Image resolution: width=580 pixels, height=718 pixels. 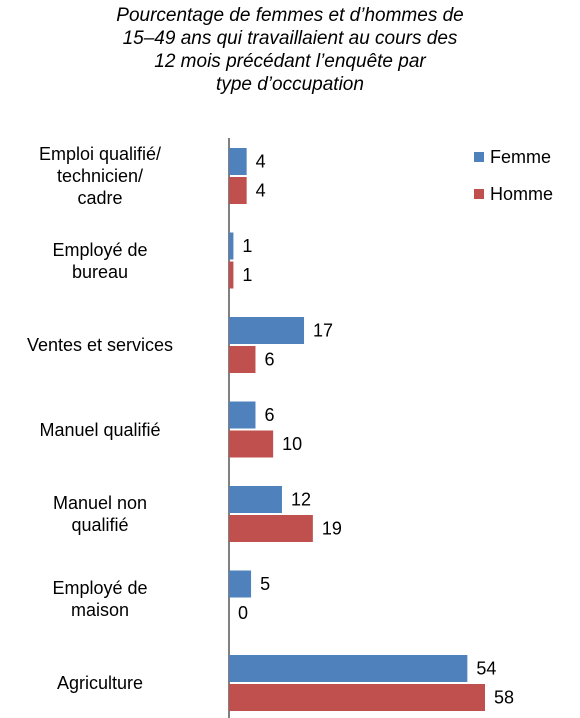 I want to click on value-label: 58, so click(x=504, y=697).